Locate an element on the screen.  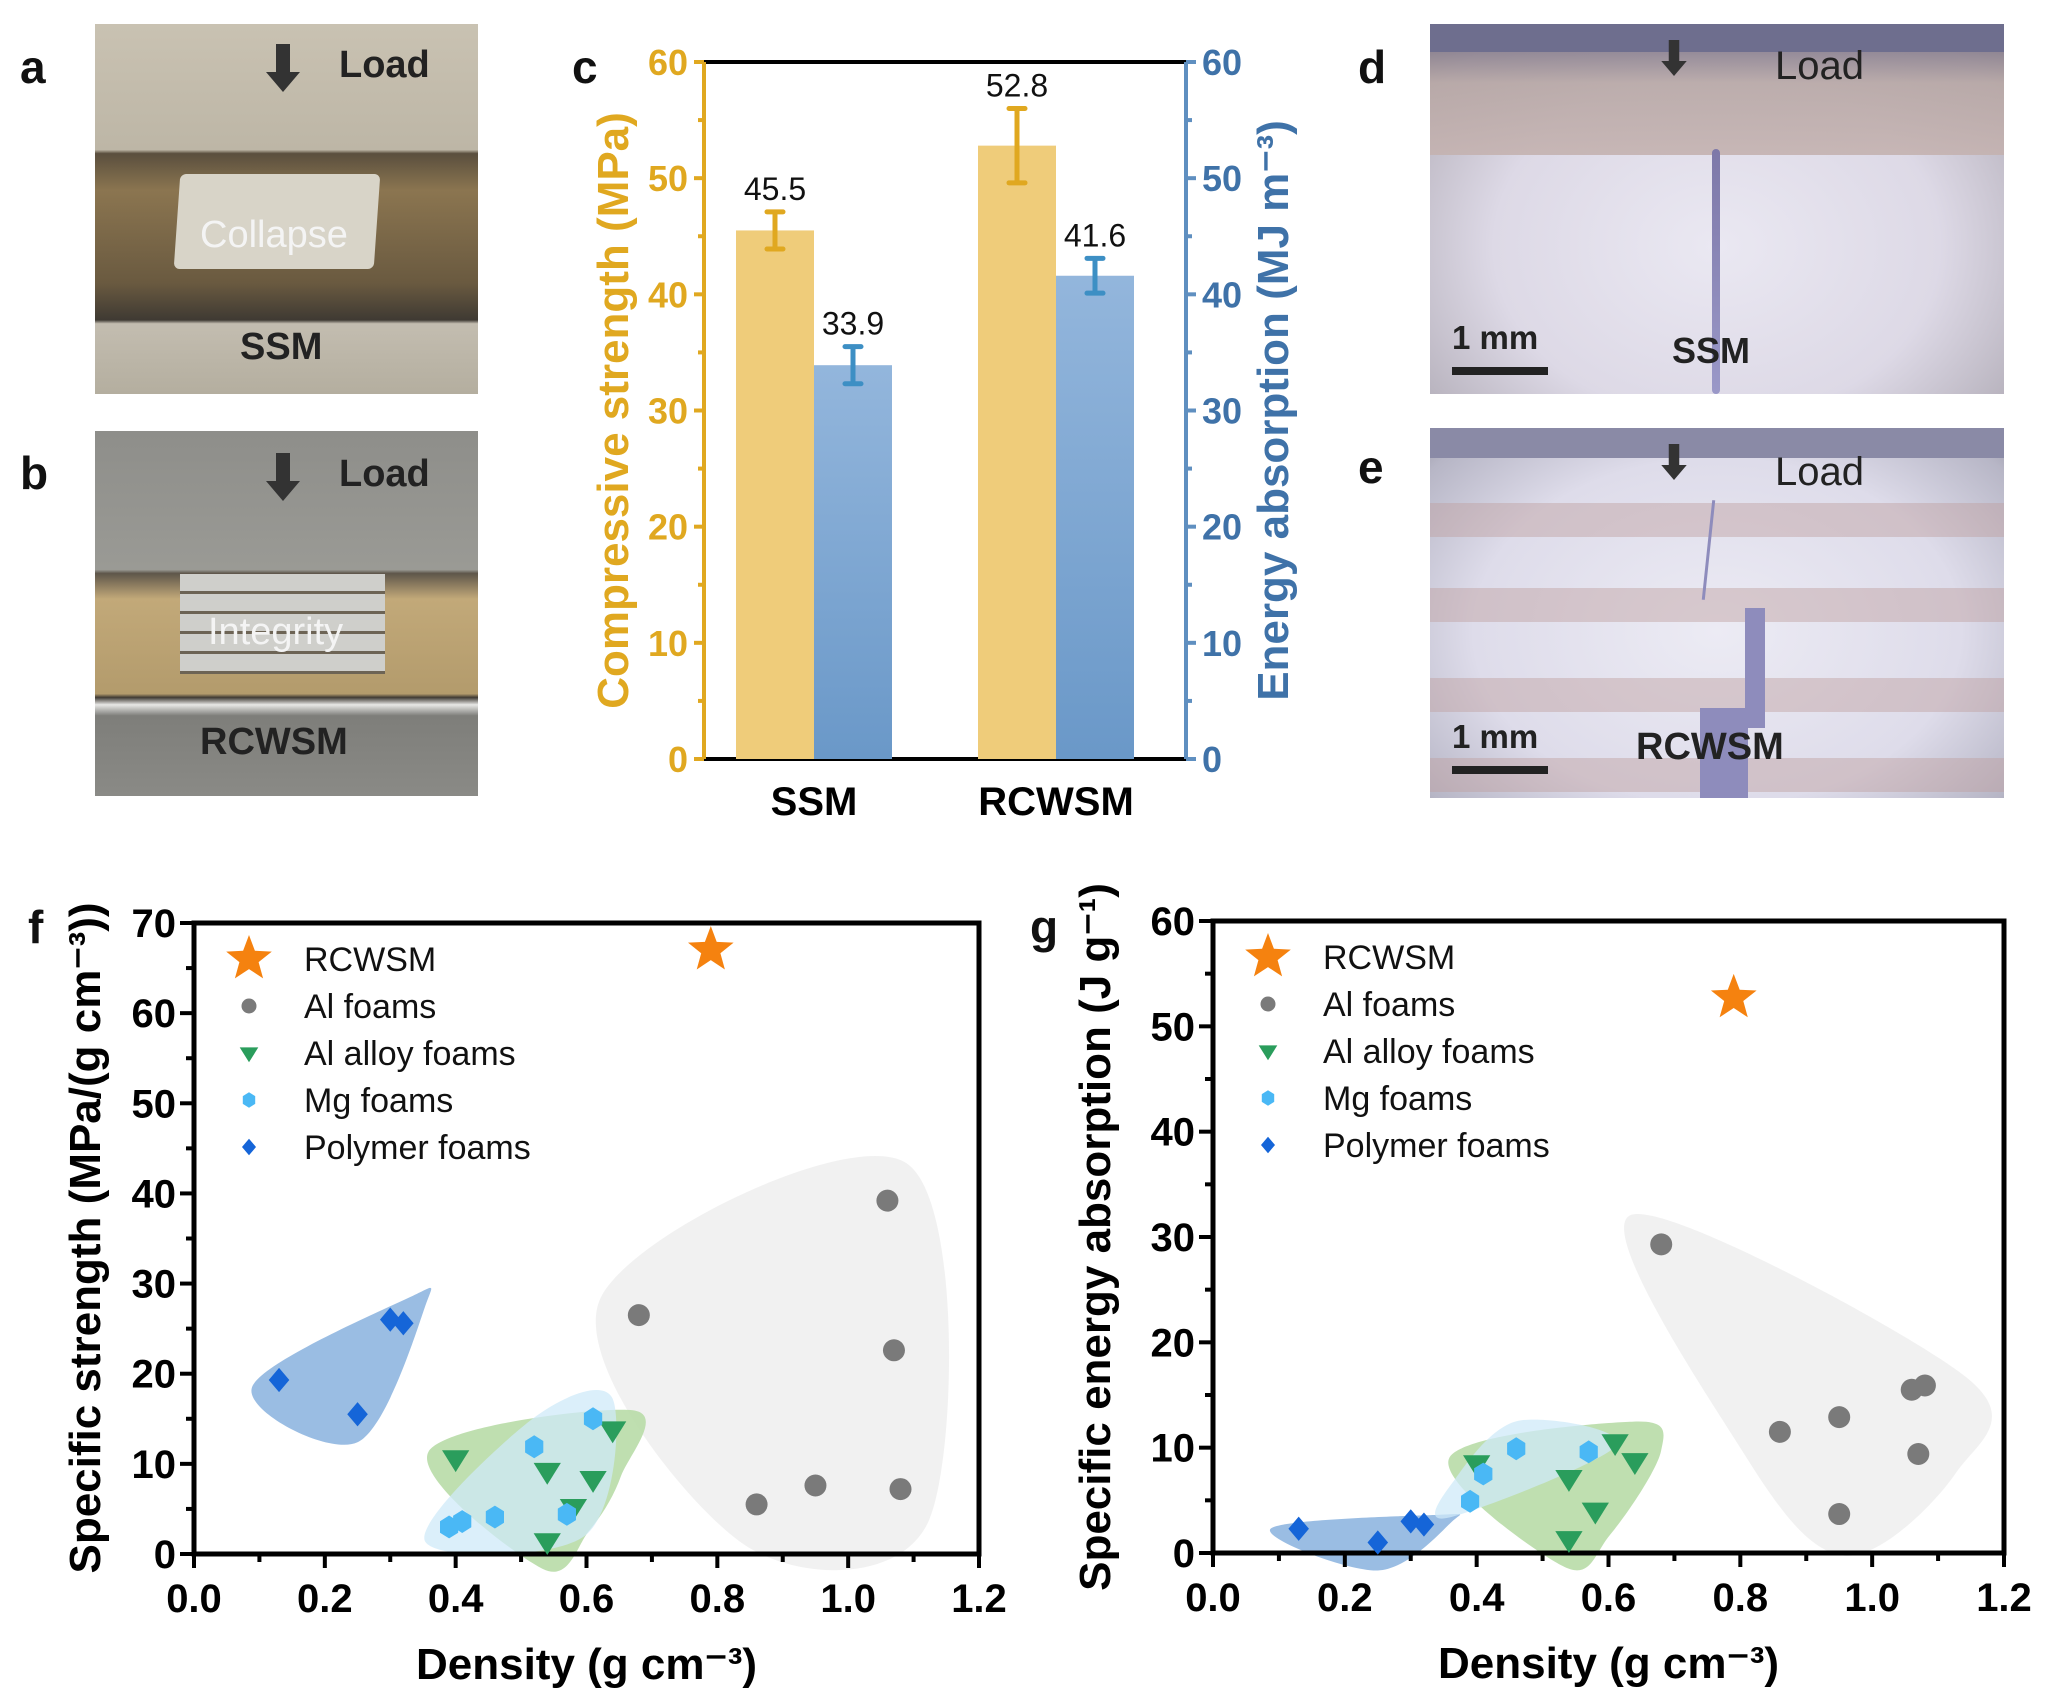
collapse-label: Collapse is located at coordinates (274, 235).